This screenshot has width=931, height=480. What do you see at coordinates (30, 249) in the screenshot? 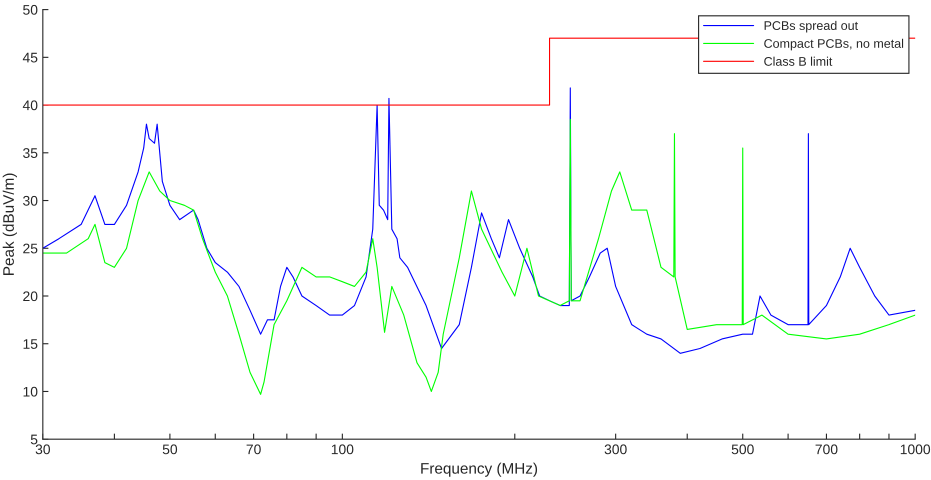
I see `y-tick-label: 25` at bounding box center [30, 249].